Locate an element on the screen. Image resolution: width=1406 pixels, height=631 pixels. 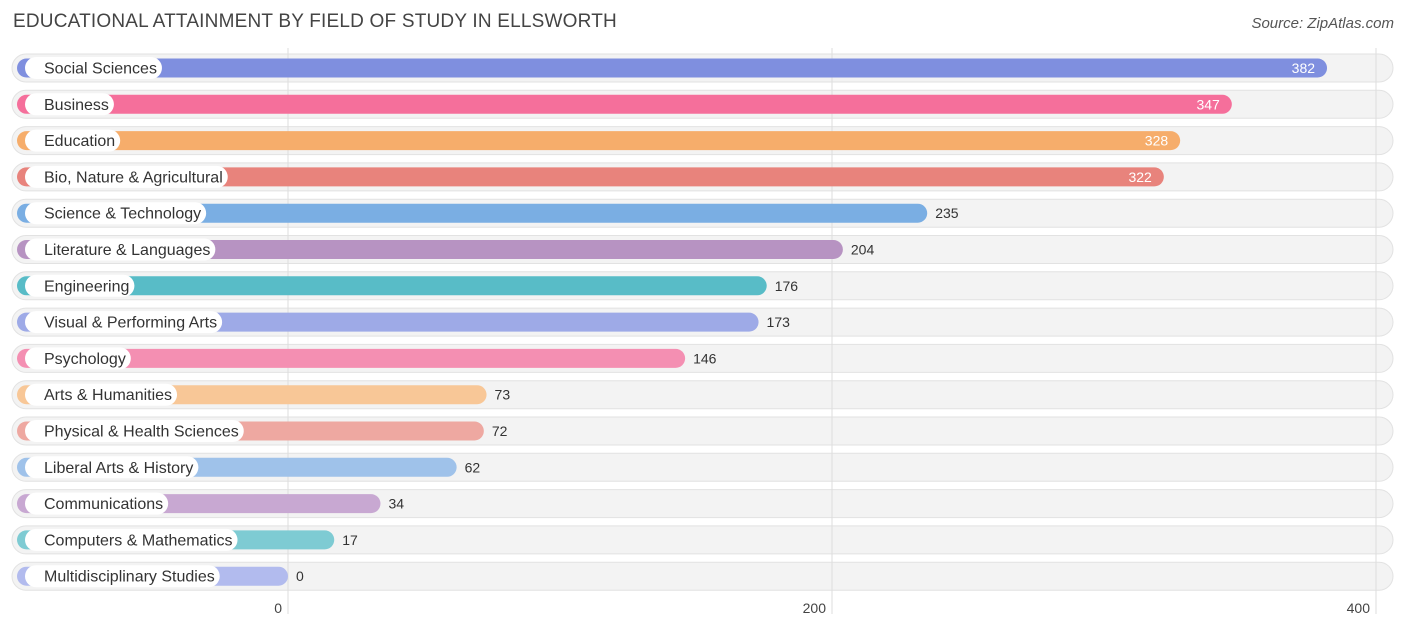
bar-row: Bio, Nature & Agricultural 322 is located at coordinates (590, 176).